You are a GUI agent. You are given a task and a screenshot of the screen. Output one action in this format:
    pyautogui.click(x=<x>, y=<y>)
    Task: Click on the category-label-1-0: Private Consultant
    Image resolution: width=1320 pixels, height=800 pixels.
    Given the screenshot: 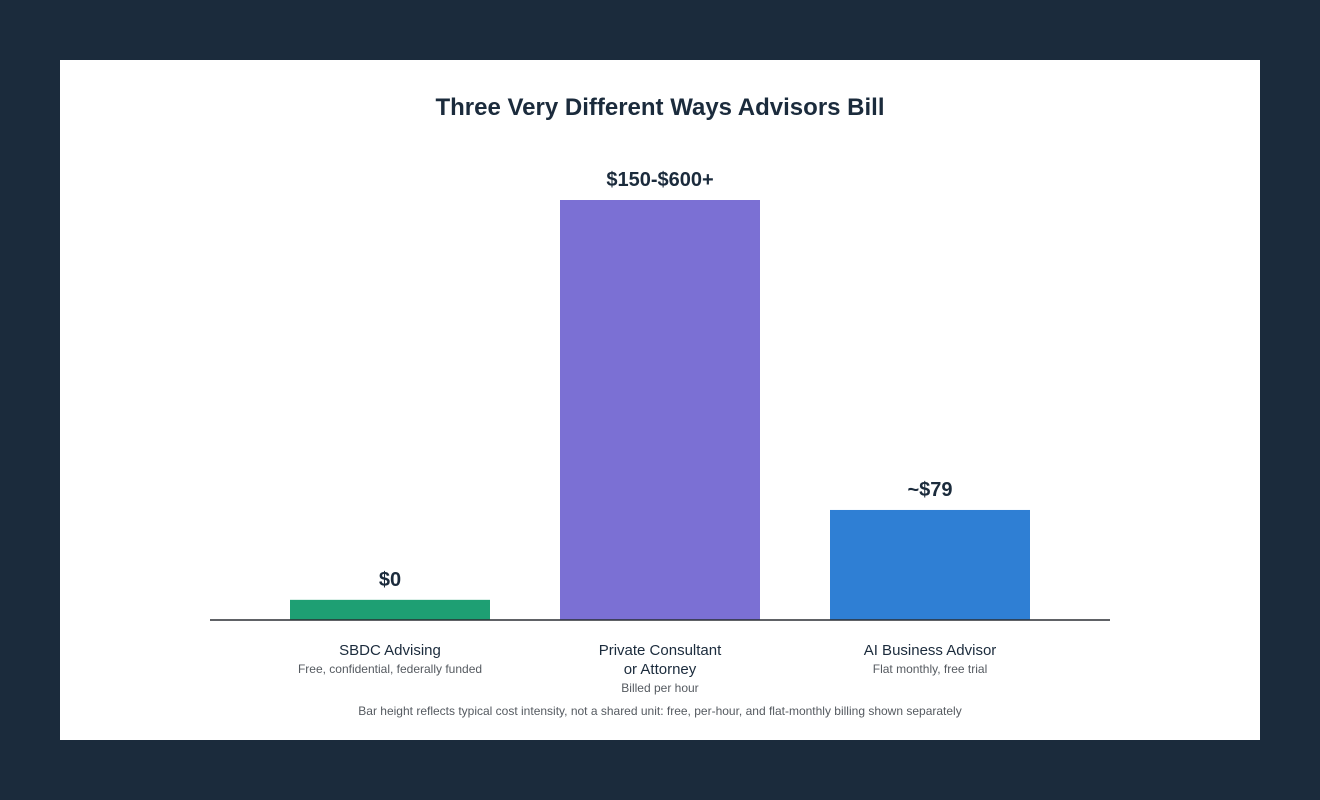 What is the action you would take?
    pyautogui.click(x=660, y=650)
    